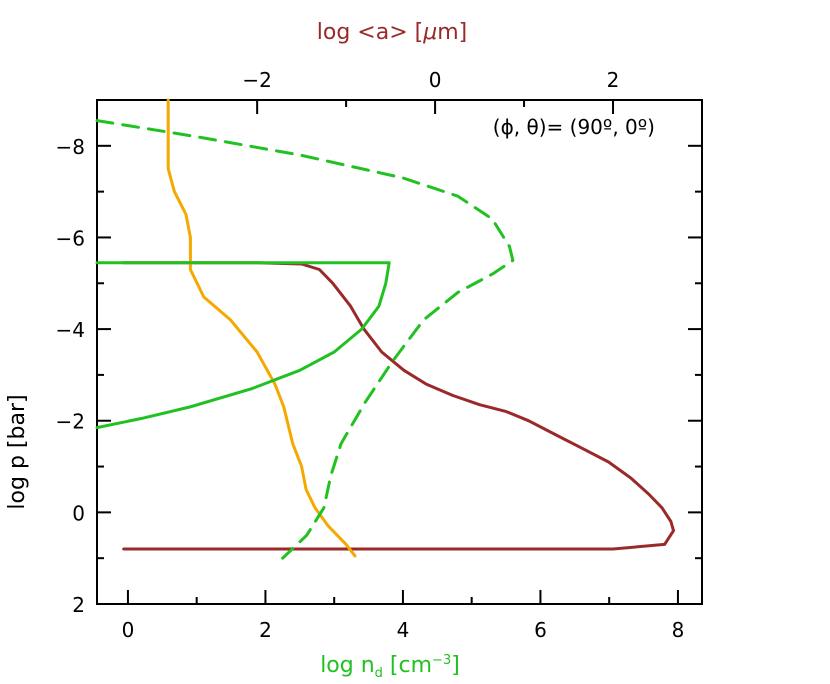 This screenshot has height=684, width=830. I want to click on bottom-axis-tick-label: 0, so click(128, 630).